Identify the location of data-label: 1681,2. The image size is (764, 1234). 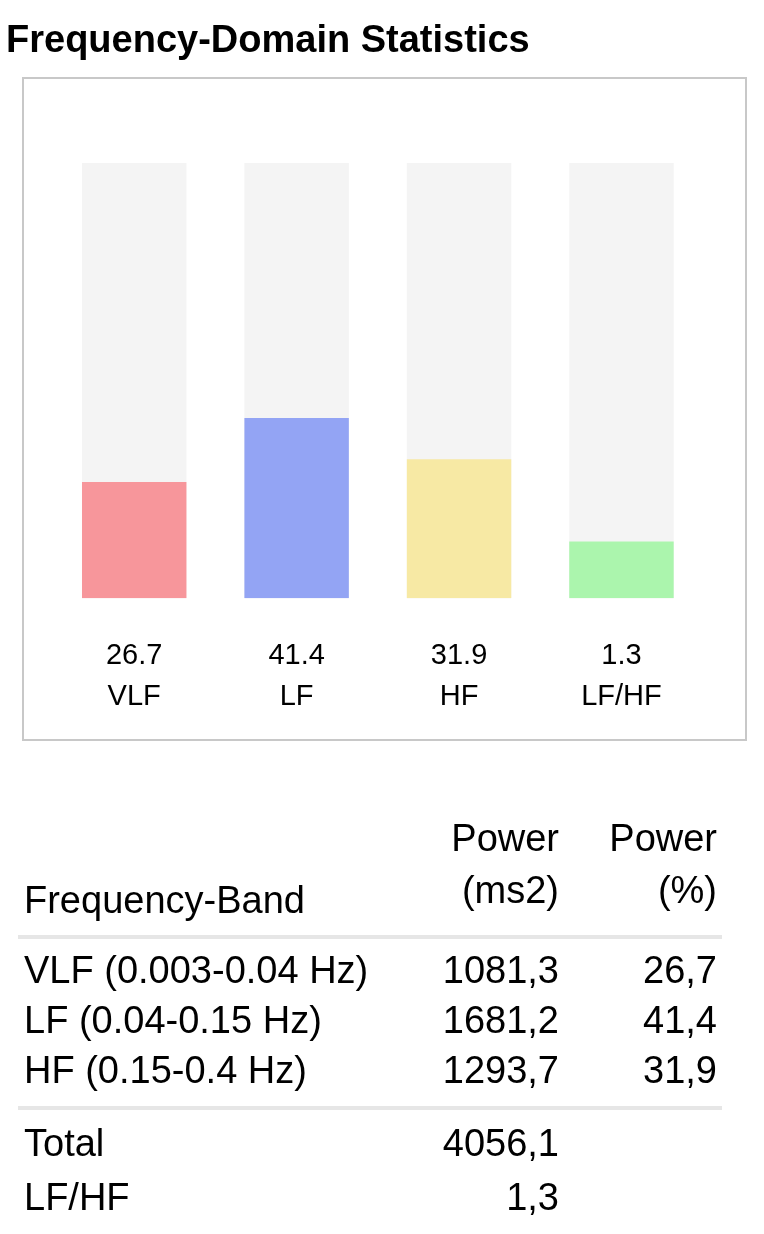
(500, 1020).